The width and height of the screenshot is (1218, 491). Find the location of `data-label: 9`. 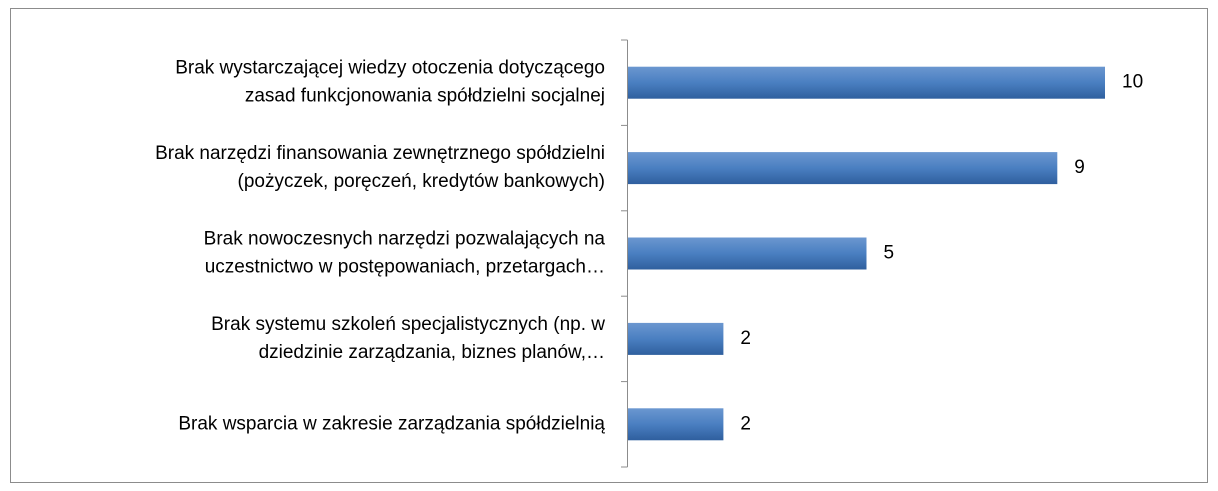

data-label: 9 is located at coordinates (1079, 167).